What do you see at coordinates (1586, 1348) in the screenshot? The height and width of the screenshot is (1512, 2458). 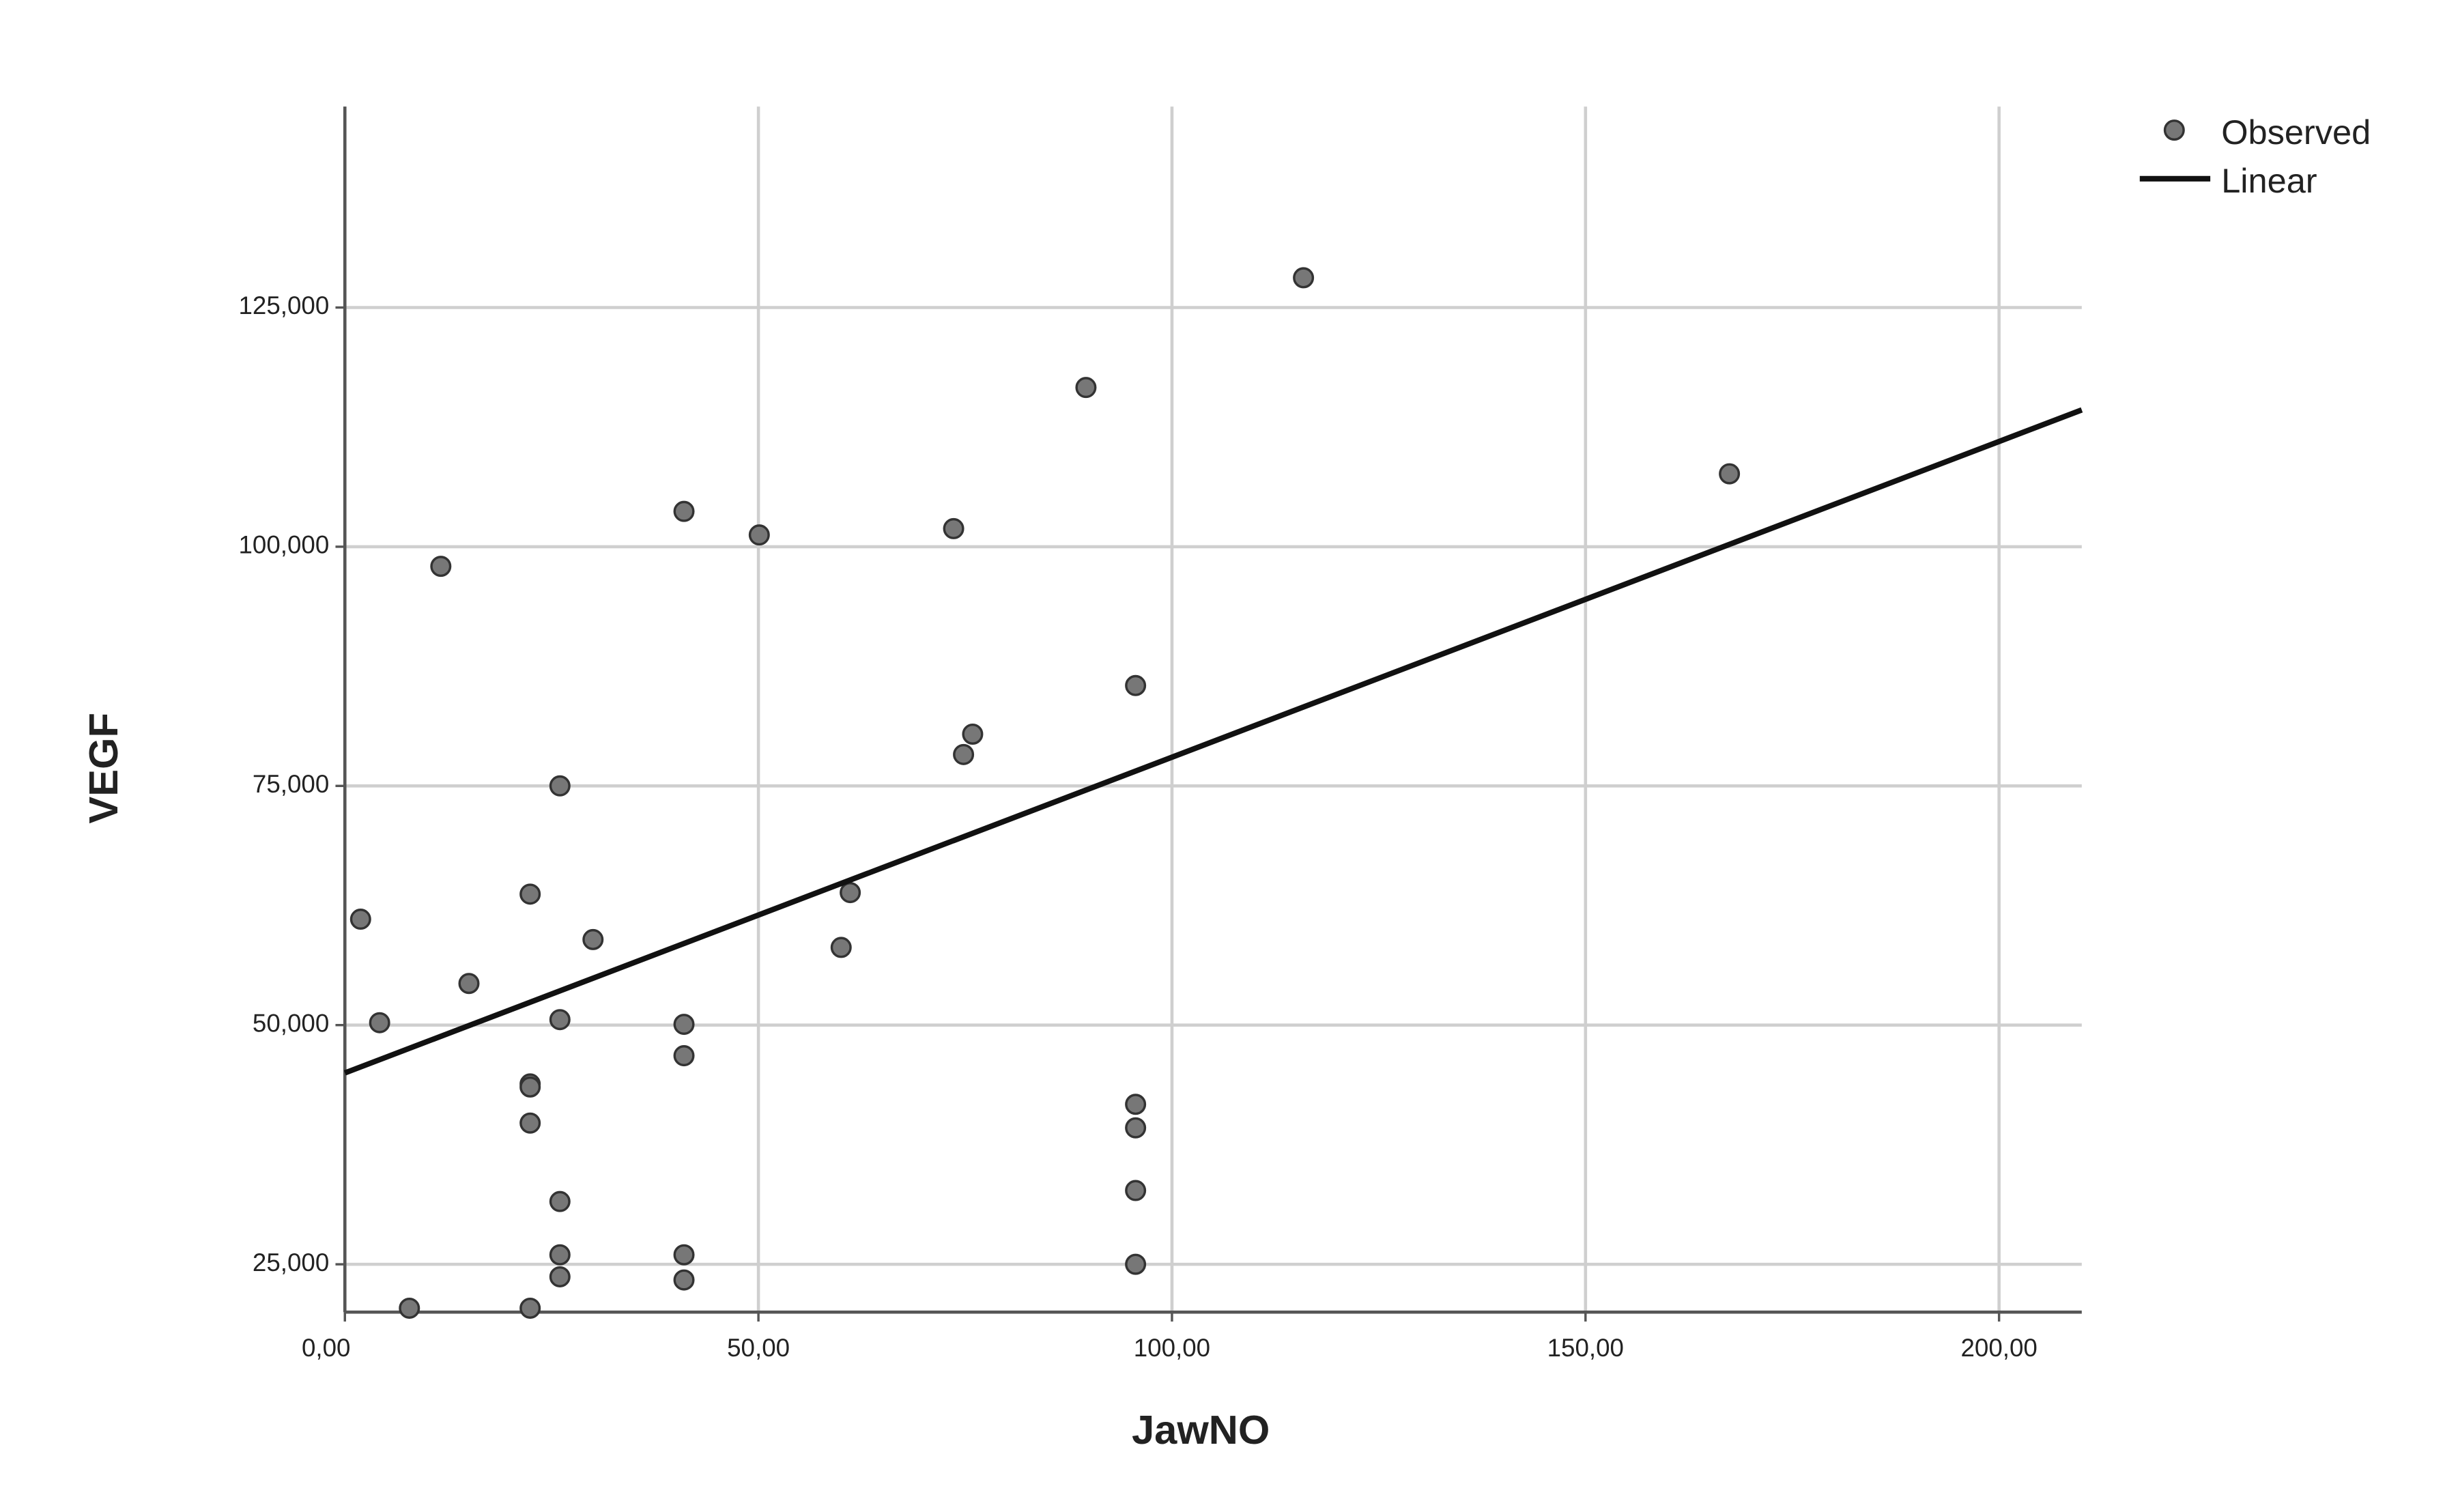 I see `x-tick-label: 150,00` at bounding box center [1586, 1348].